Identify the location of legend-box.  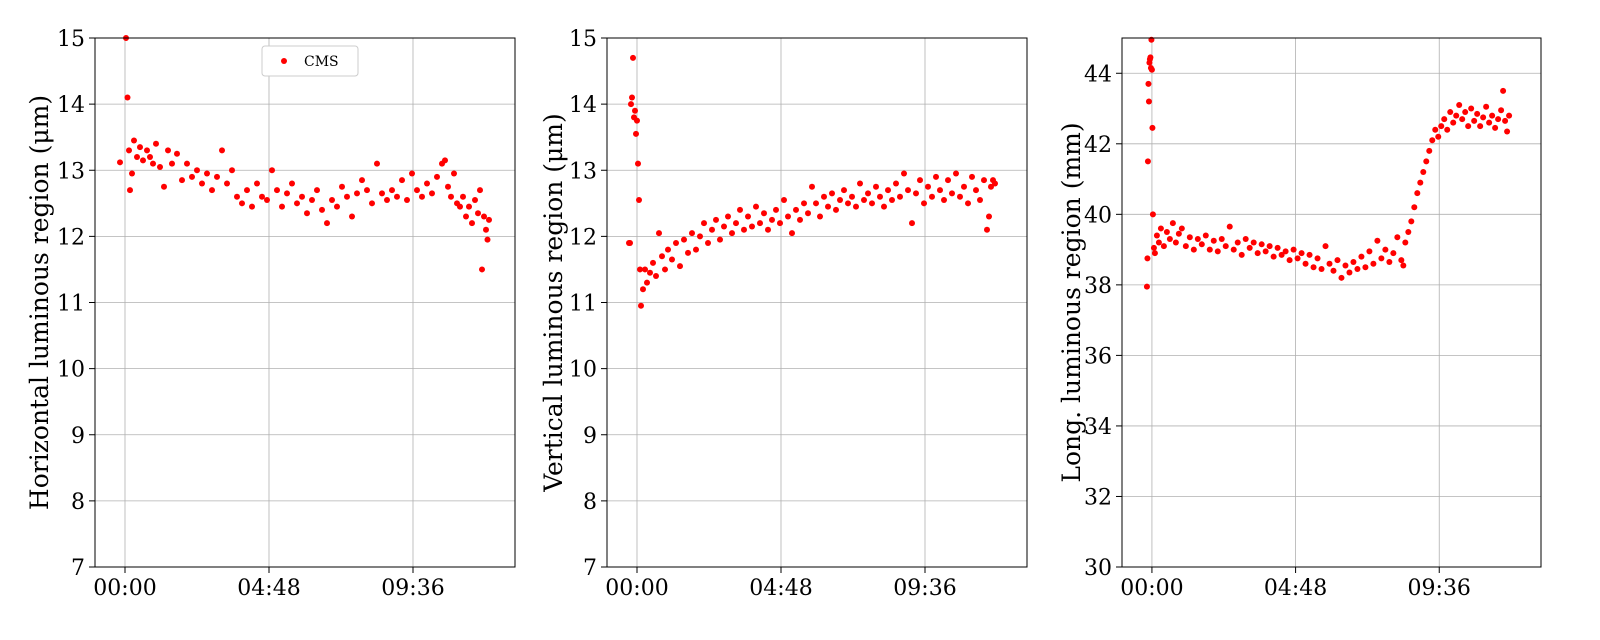
(310, 61).